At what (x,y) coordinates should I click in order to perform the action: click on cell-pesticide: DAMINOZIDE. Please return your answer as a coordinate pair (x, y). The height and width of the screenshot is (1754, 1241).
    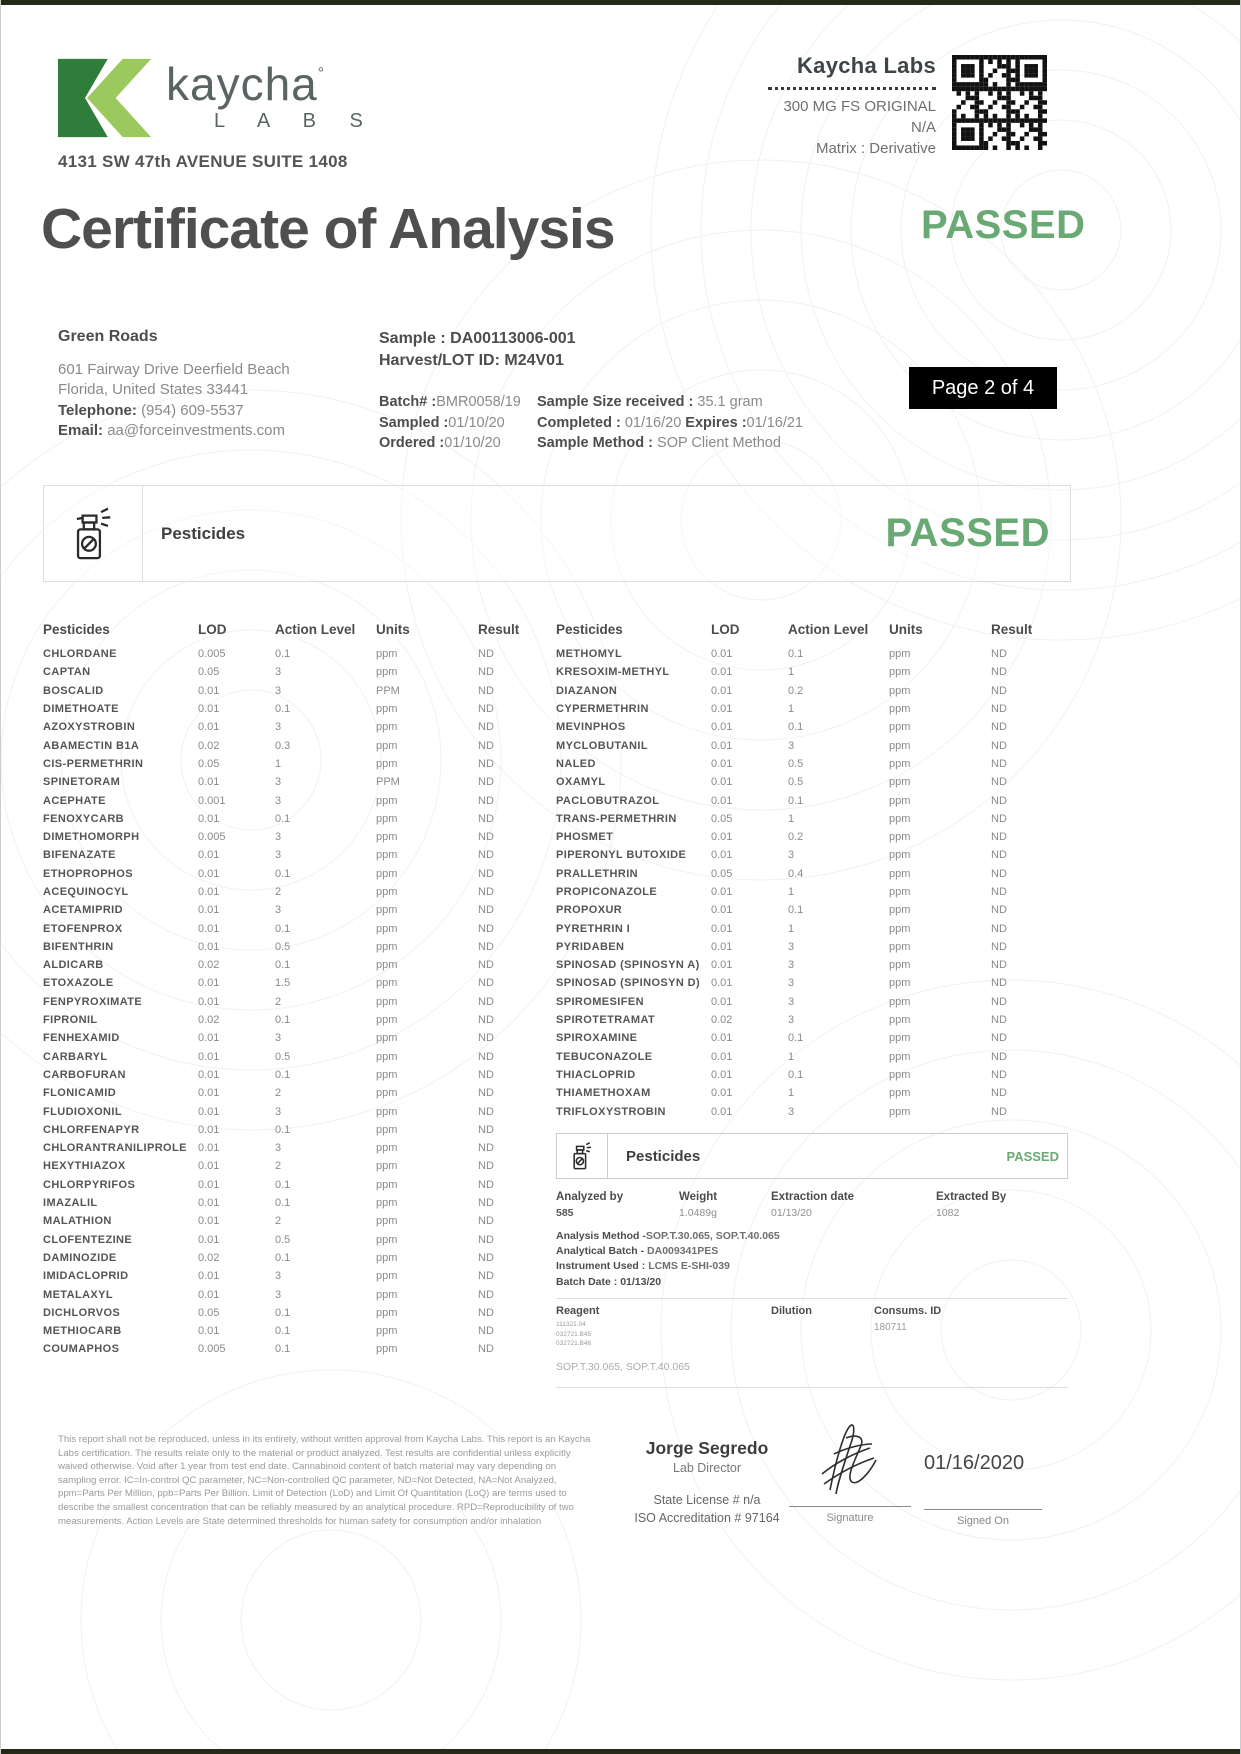
    Looking at the image, I should click on (80, 1257).